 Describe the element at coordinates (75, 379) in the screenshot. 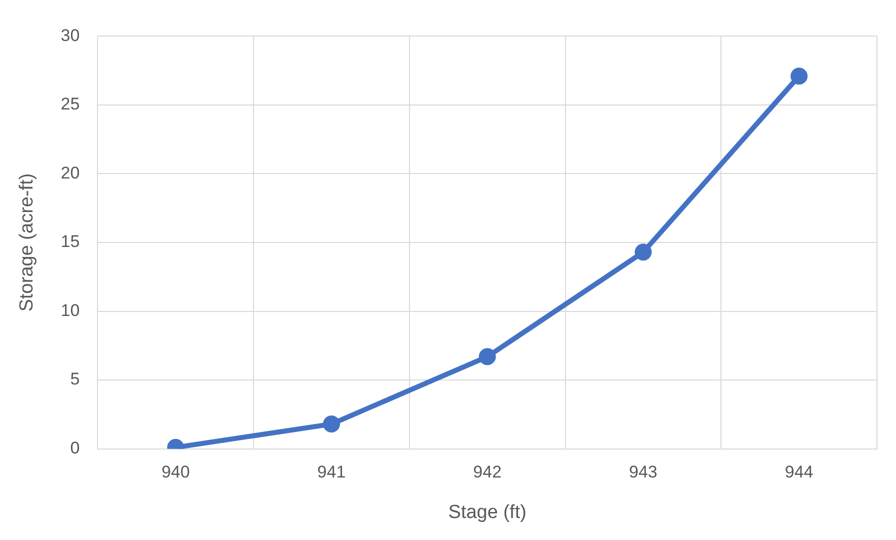

I see `y-tick-label: 5` at that location.